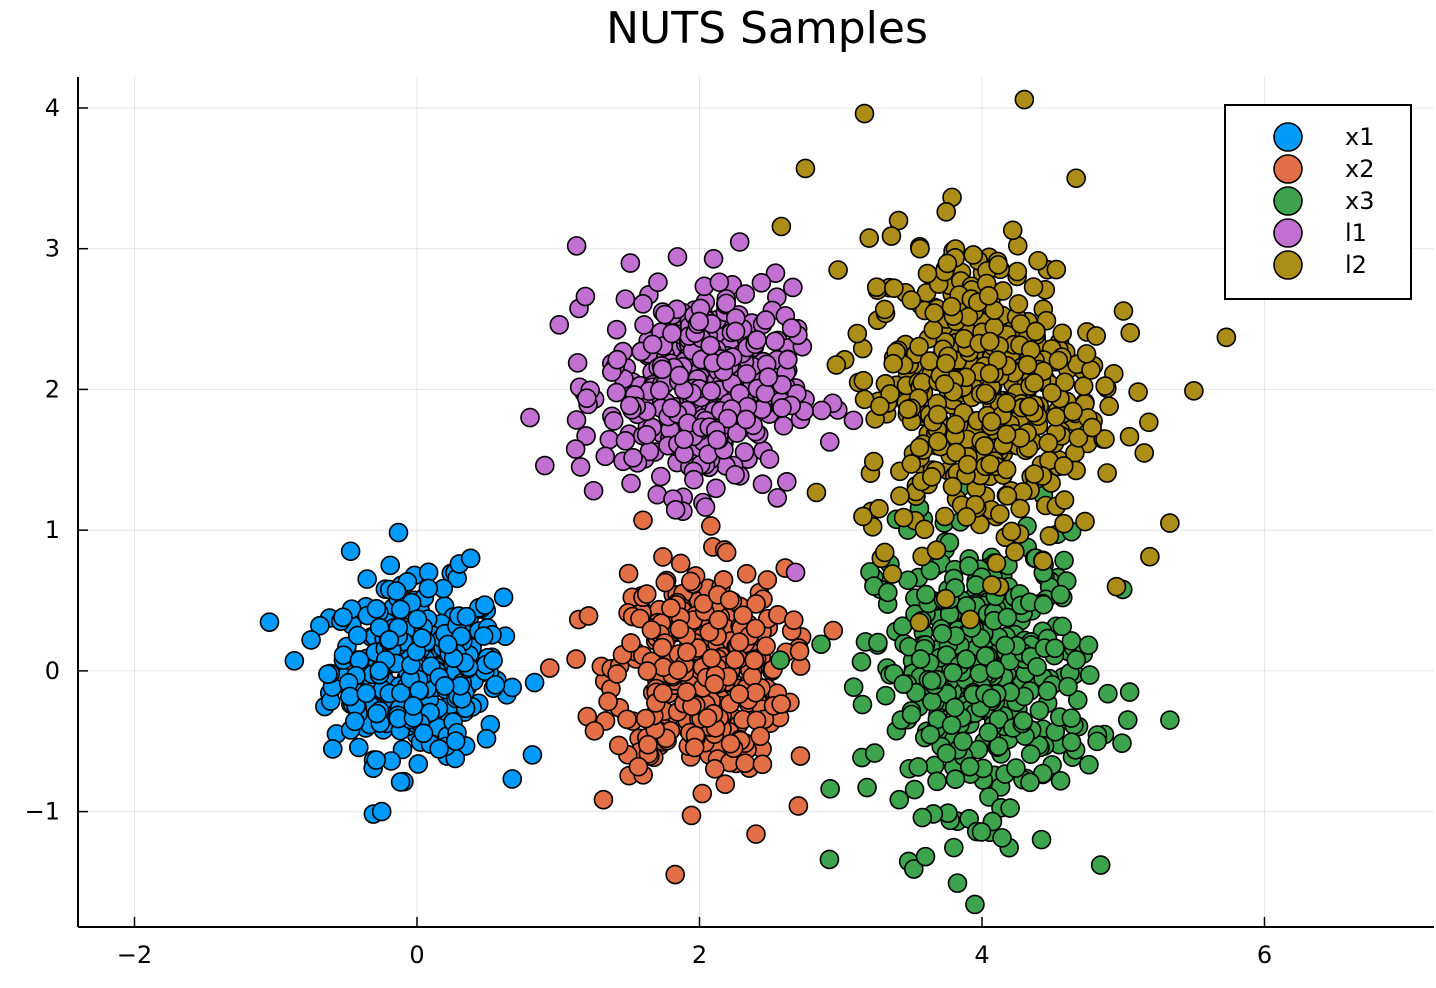 The height and width of the screenshot is (988, 1436). I want to click on y-tick-label: 2, so click(52, 389).